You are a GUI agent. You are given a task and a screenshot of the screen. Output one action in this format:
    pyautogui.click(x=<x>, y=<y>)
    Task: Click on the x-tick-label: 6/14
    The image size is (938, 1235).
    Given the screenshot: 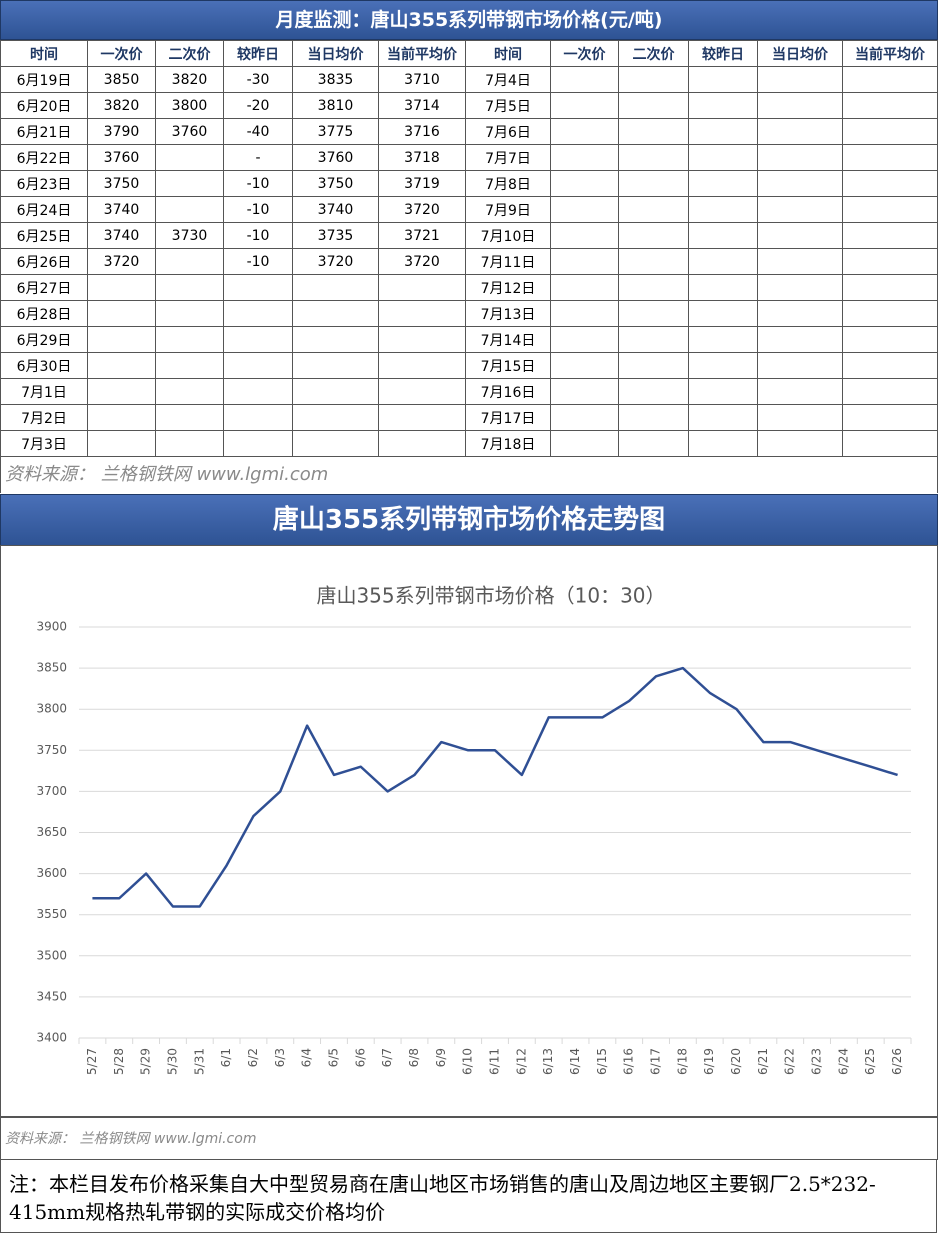 What is the action you would take?
    pyautogui.click(x=575, y=1061)
    